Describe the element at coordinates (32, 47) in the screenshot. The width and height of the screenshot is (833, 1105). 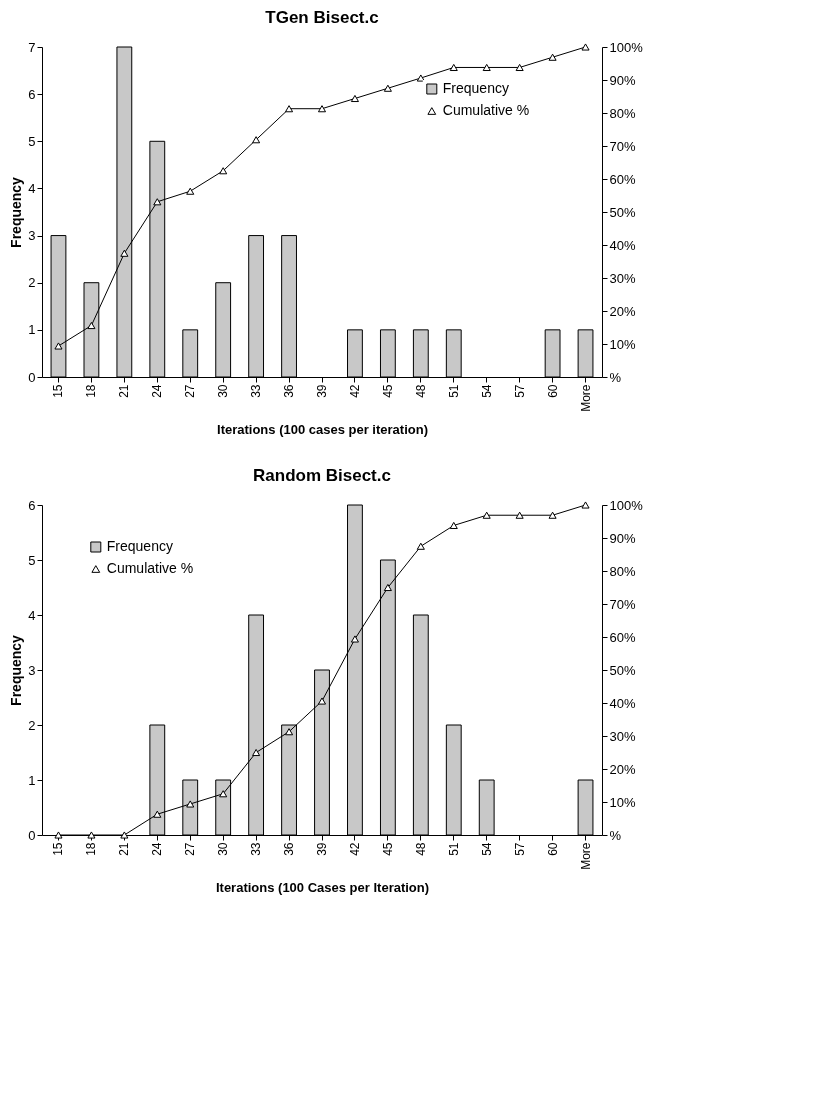
I see `y-tick-label: 7` at that location.